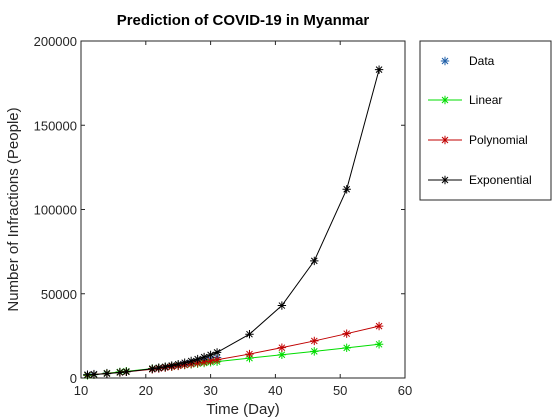  I want to click on chart-title: Prediction of COVID-19 in Myanmar, so click(243, 20).